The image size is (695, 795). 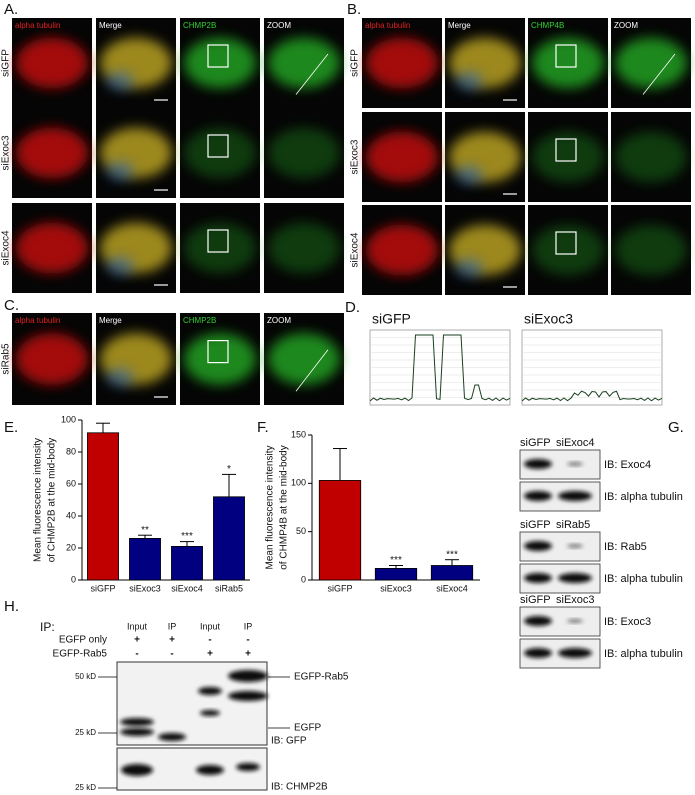 What do you see at coordinates (284, 507) in the screenshot?
I see `y-axis-title: of CHMP4B at the mid-body` at bounding box center [284, 507].